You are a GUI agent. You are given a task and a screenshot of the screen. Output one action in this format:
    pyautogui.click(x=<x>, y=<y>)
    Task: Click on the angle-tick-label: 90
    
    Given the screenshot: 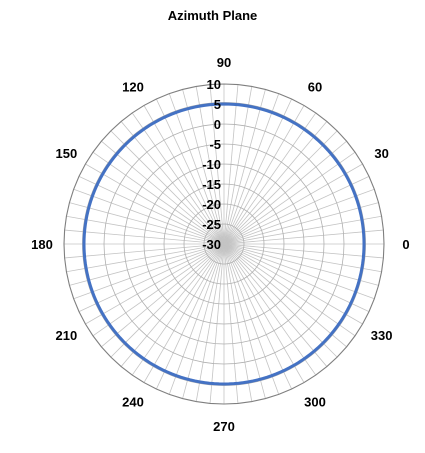 What is the action you would take?
    pyautogui.click(x=224, y=62)
    